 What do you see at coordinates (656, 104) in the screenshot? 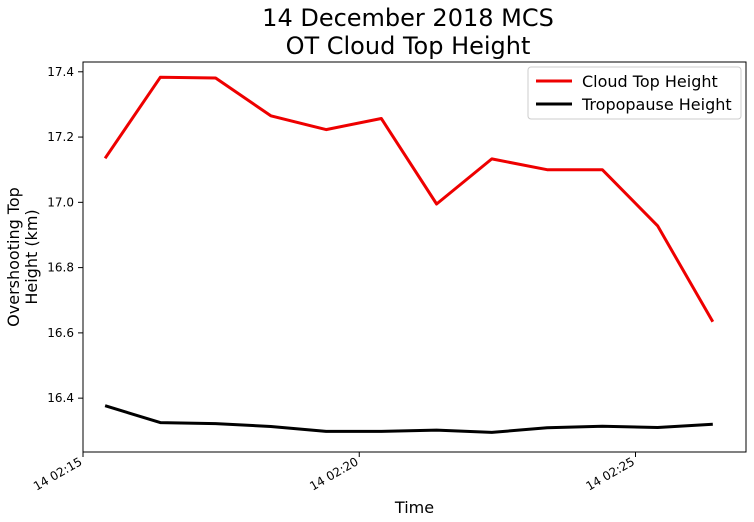
I see `legend-label: Tropopause Height` at bounding box center [656, 104].